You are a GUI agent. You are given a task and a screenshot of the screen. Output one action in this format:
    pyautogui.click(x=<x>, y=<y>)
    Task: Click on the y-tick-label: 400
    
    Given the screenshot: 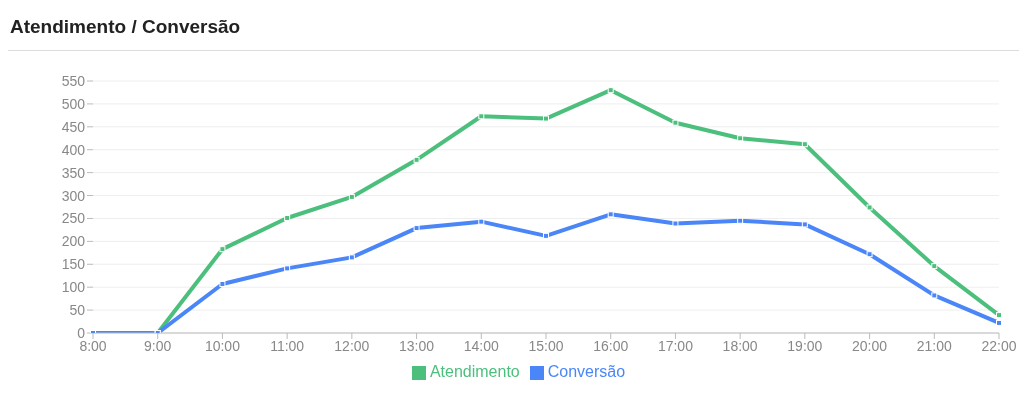 What is the action you would take?
    pyautogui.click(x=73, y=149)
    